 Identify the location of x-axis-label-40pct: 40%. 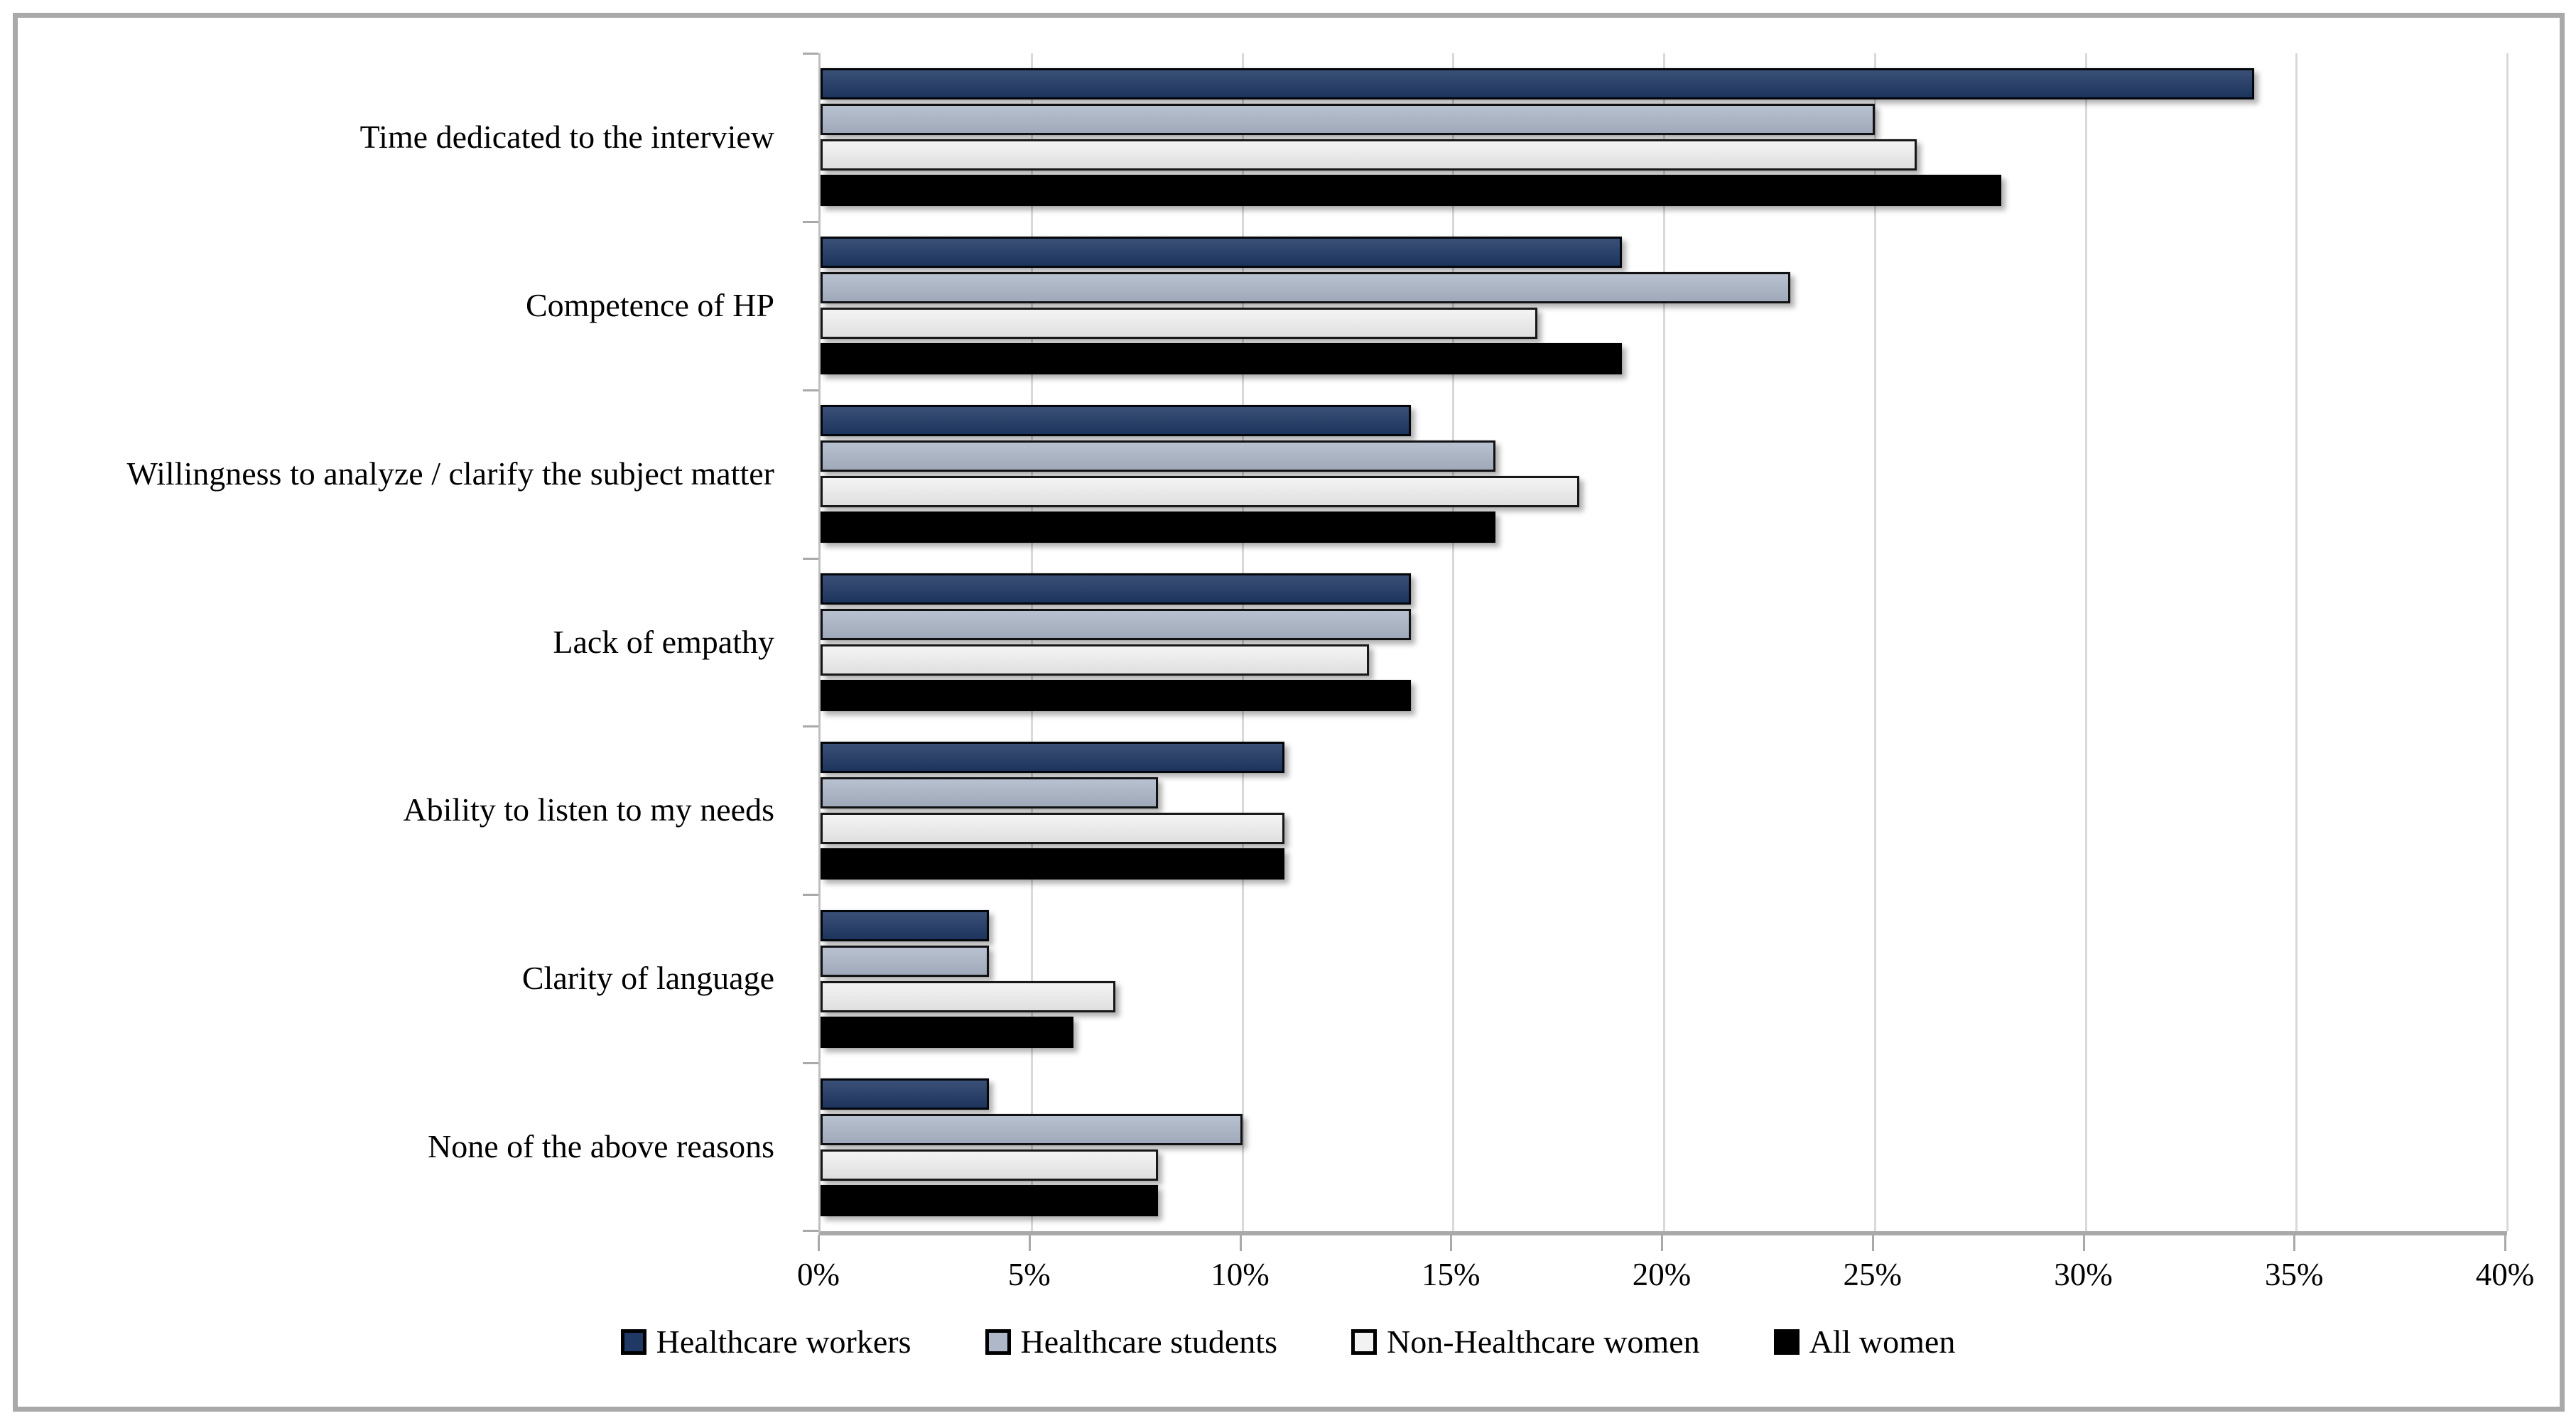
(2505, 1274).